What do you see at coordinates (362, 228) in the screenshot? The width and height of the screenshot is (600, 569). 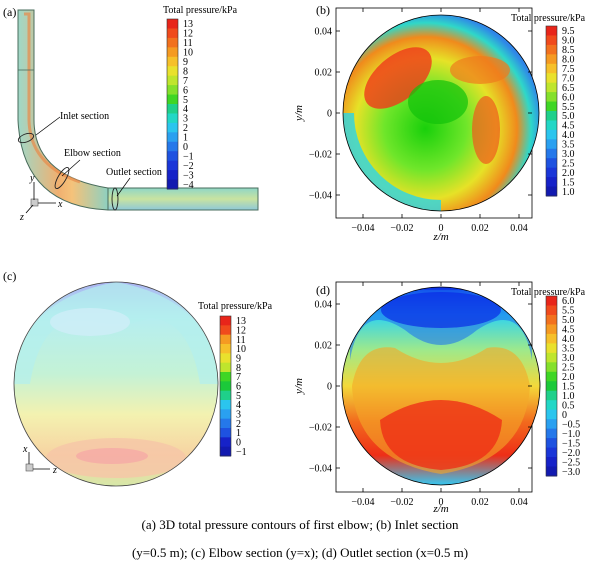 I see `x-tick-label: −0.04` at bounding box center [362, 228].